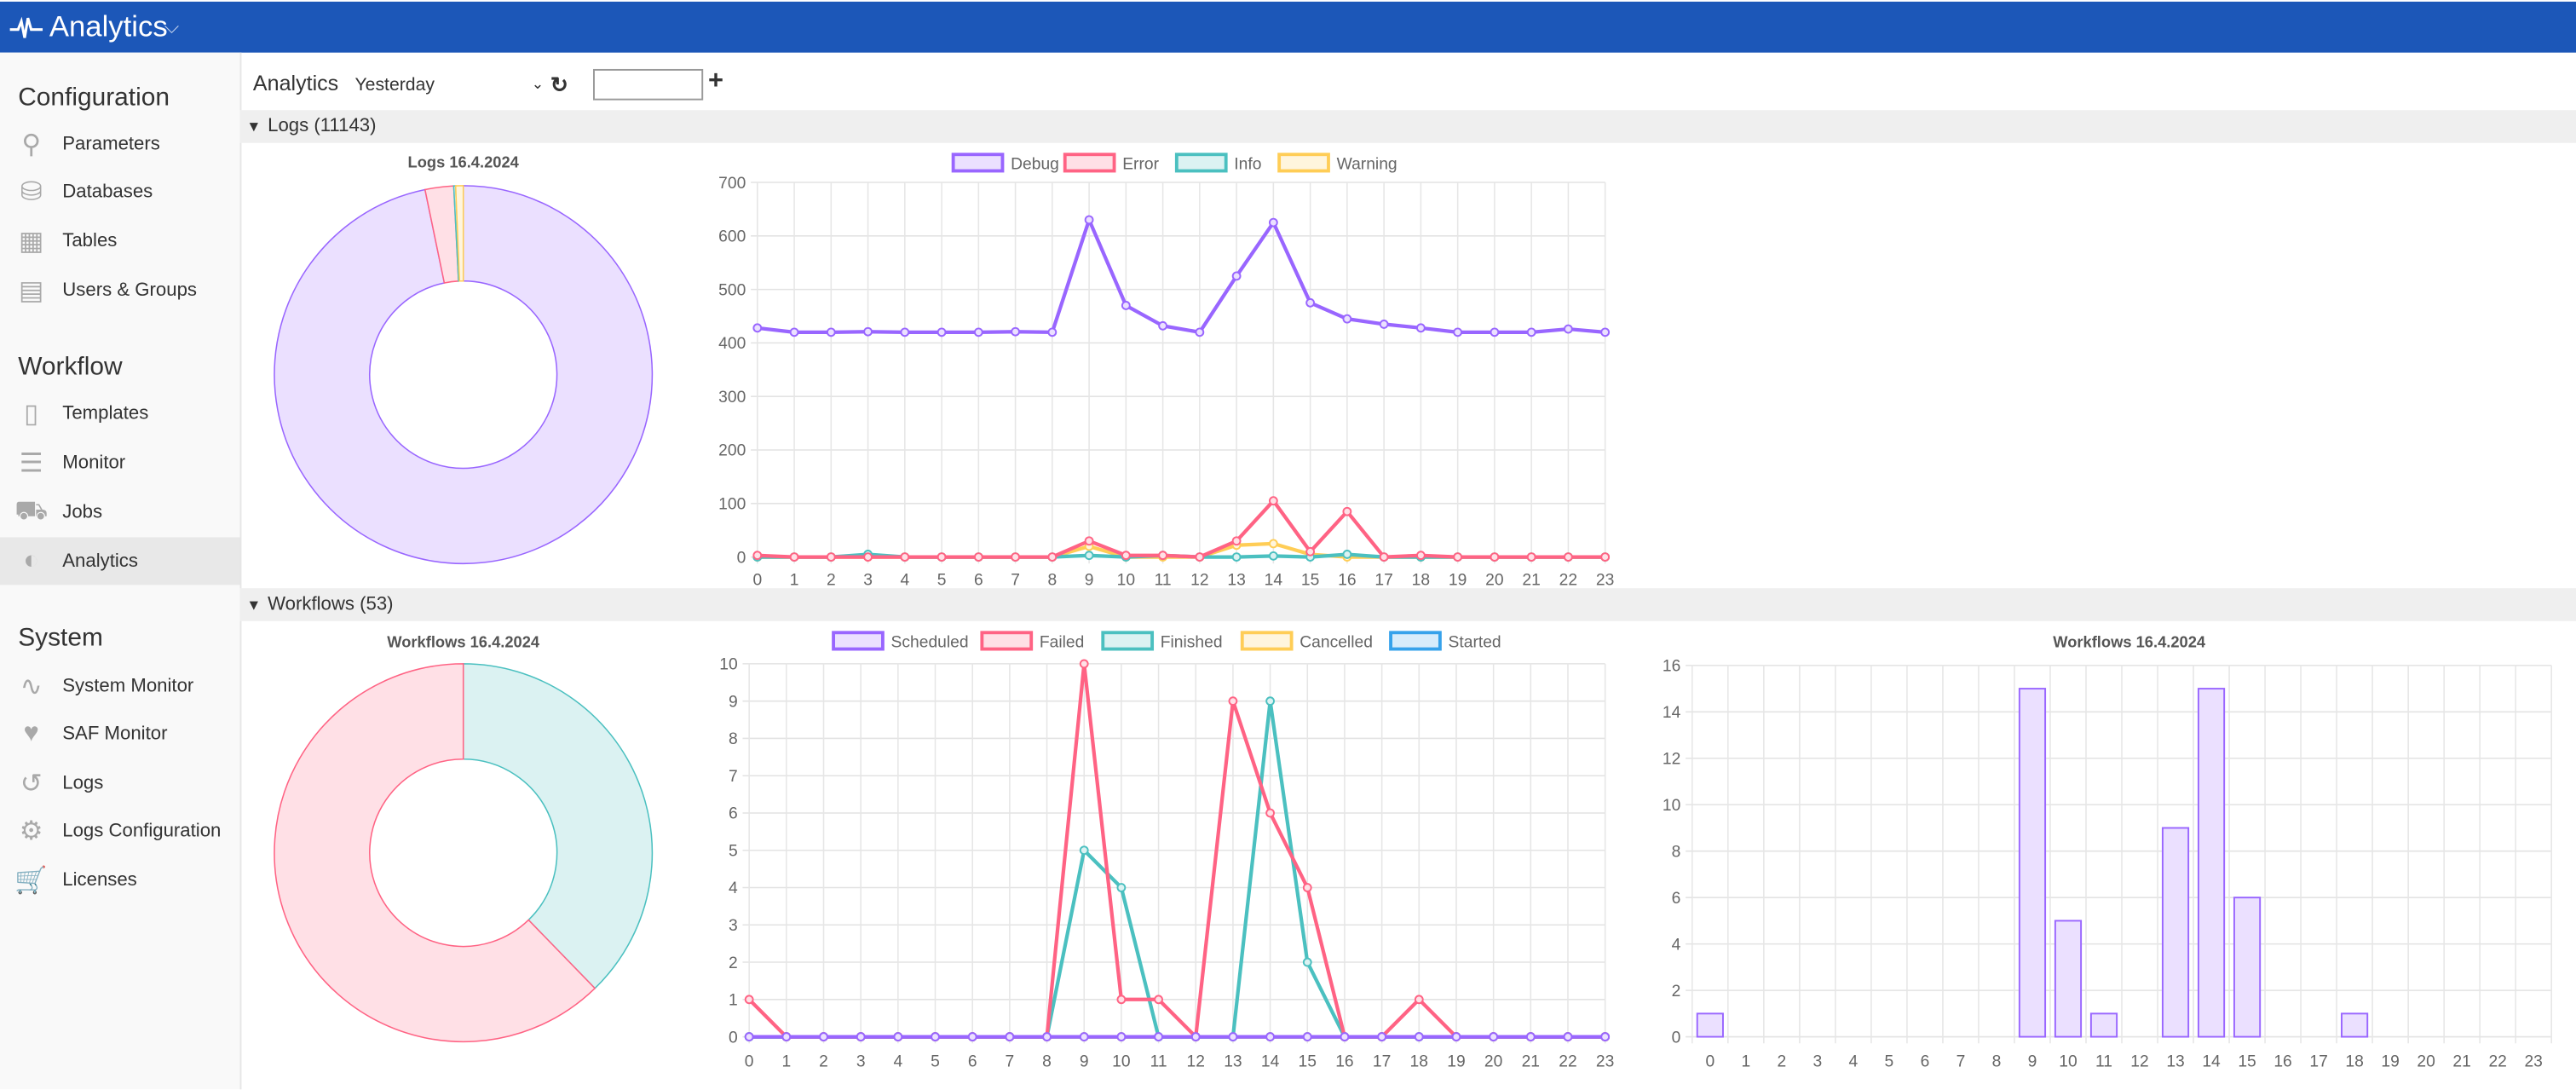 Image resolution: width=2576 pixels, height=1090 pixels. Describe the element at coordinates (119, 879) in the screenshot. I see `sidebar-item-licenses: 🛒 Licenses` at that location.